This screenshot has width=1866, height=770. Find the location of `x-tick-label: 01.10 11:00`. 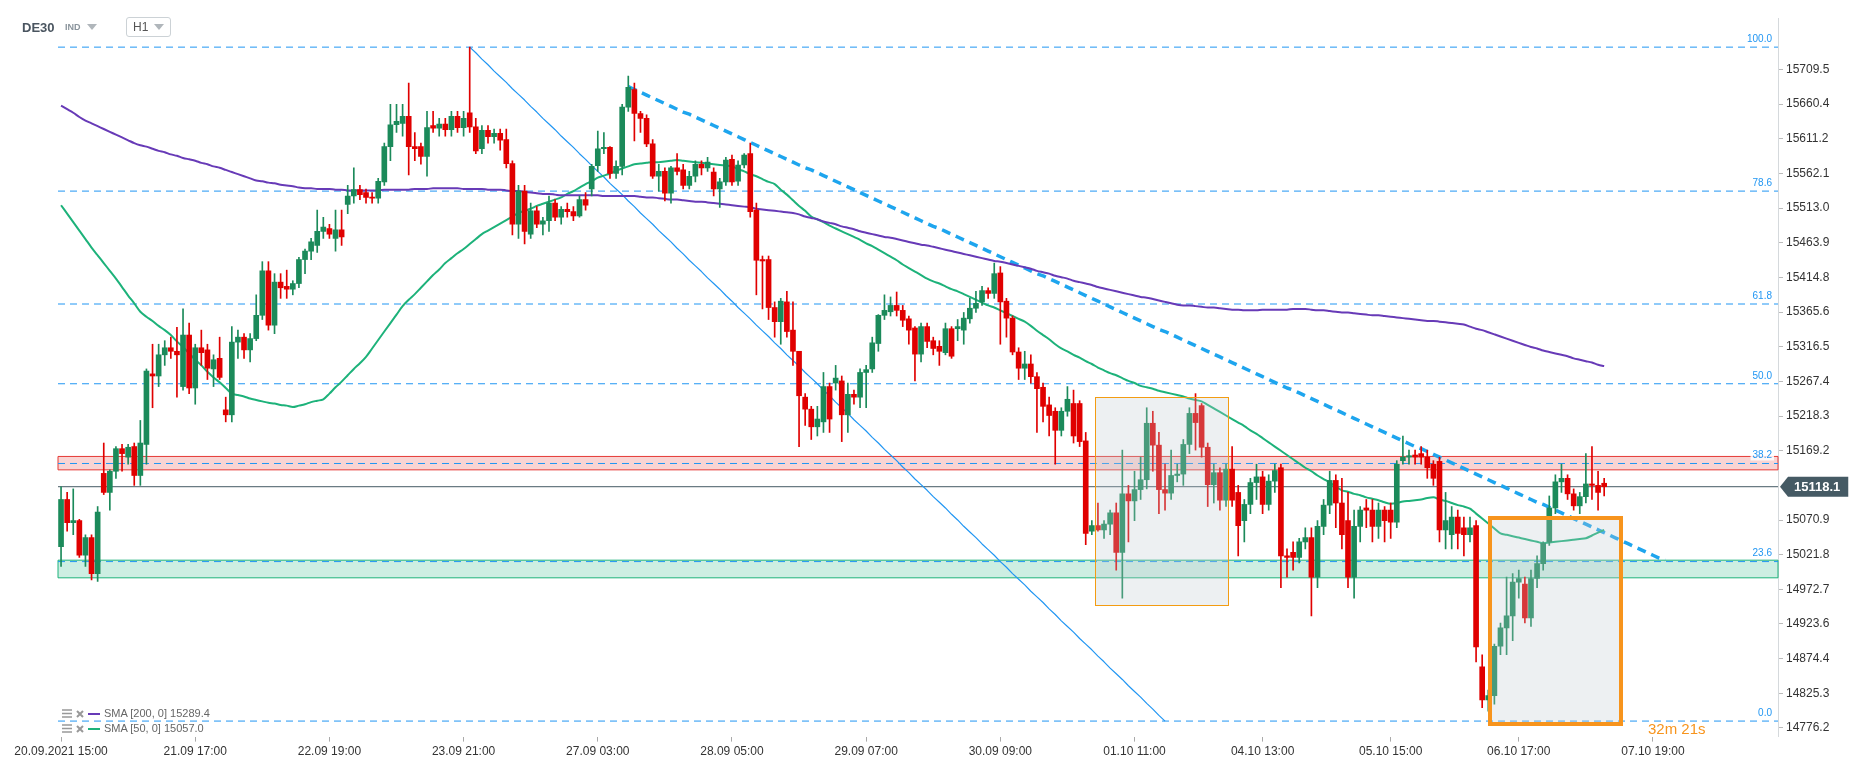

x-tick-label: 01.10 11:00 is located at coordinates (1135, 751).